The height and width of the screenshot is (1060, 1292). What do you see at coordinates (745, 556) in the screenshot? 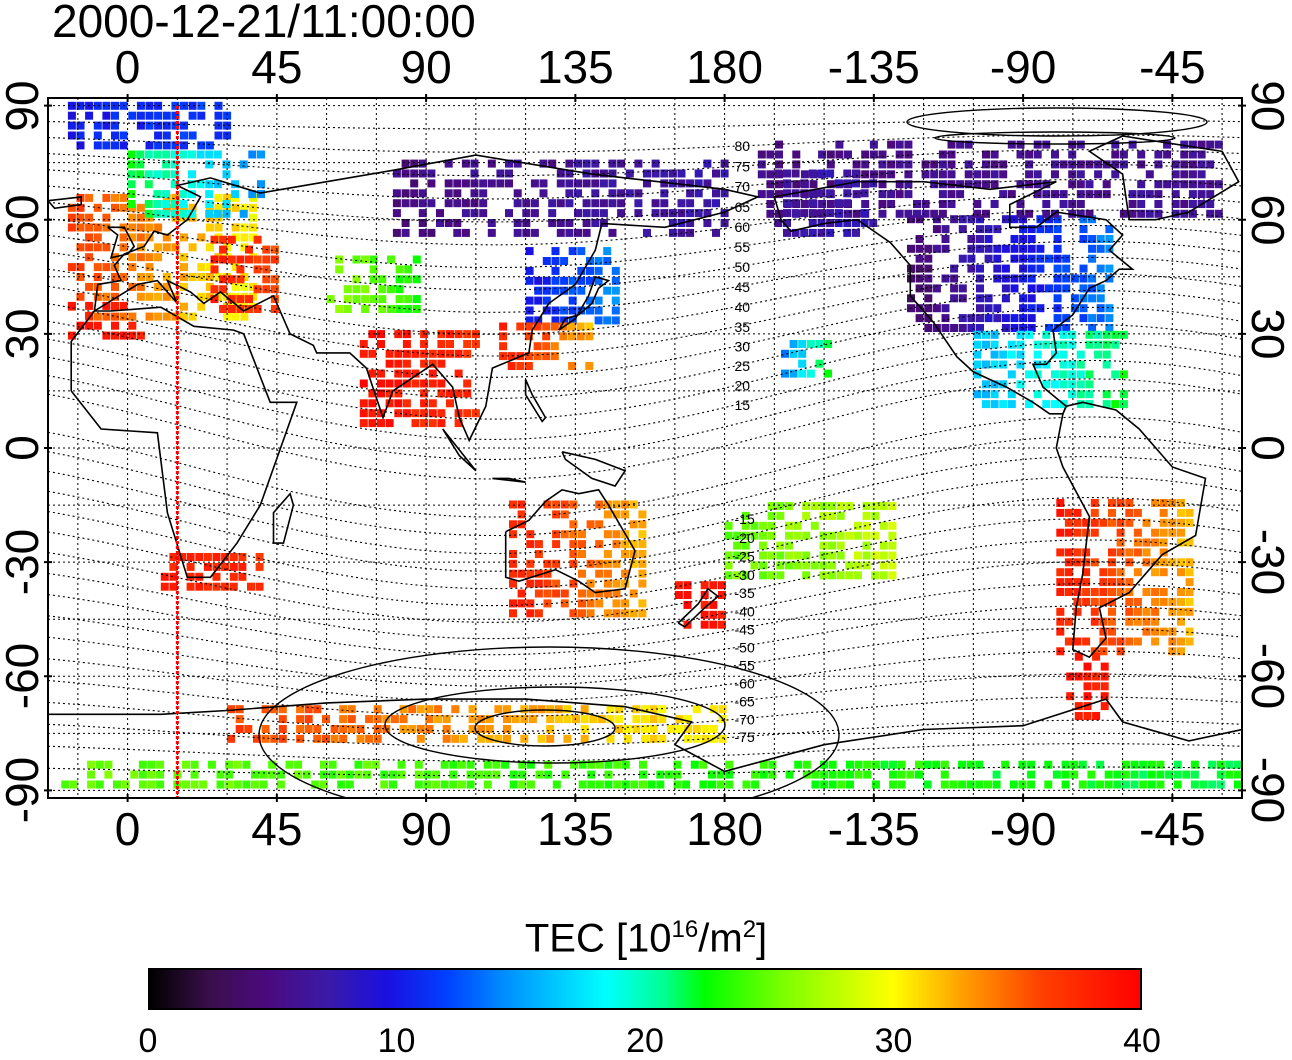
I see `contour-label: -25` at bounding box center [745, 556].